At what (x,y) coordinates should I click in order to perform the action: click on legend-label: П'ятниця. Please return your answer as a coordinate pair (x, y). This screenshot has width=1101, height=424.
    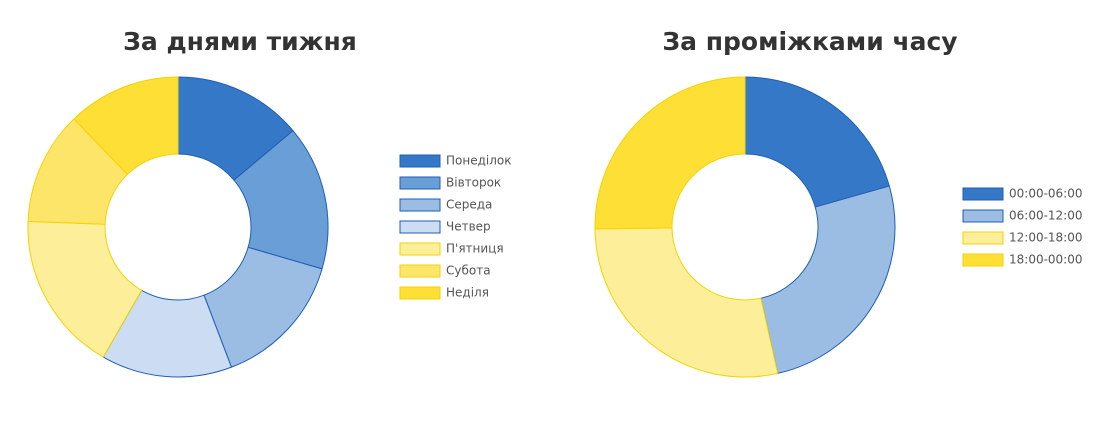
    Looking at the image, I should click on (475, 249).